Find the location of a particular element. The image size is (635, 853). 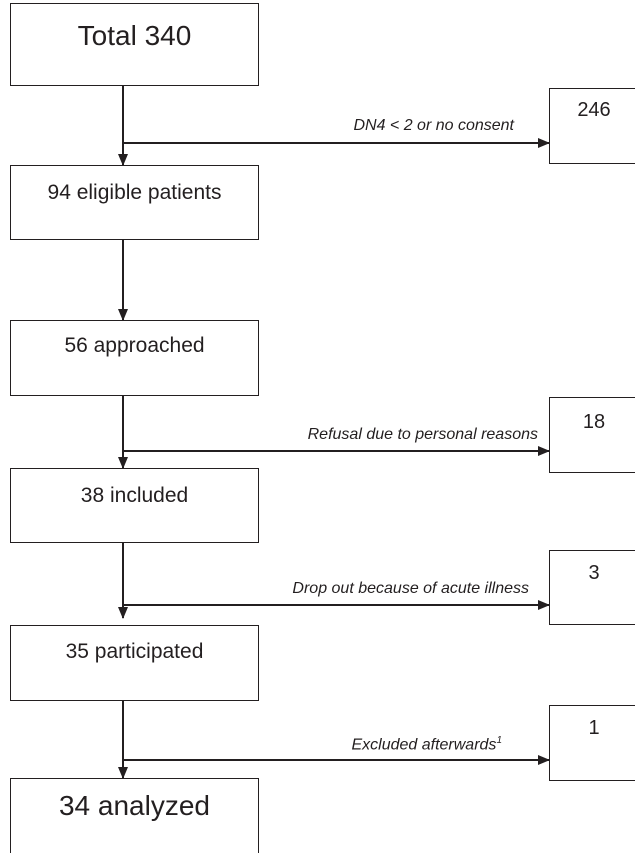

exclusion-4-reason: Excluded afterwards is located at coordinates (424, 745).